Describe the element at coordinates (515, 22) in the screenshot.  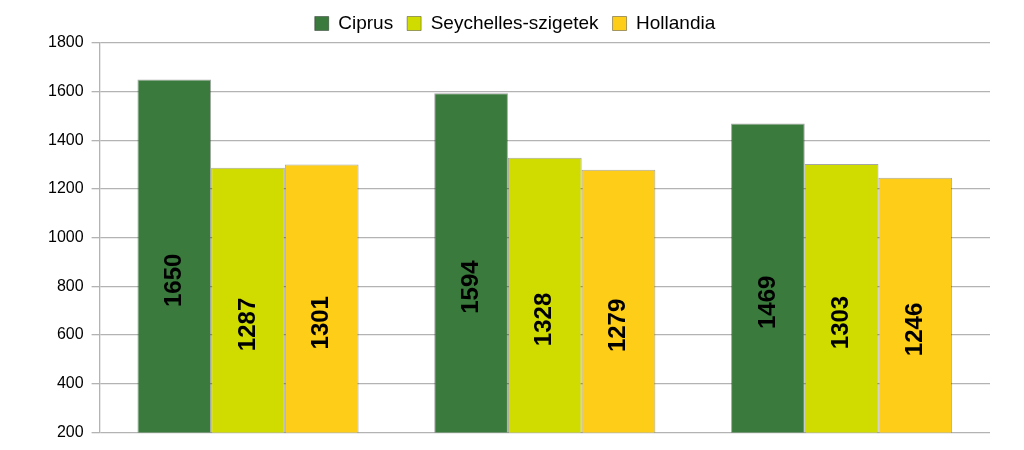
I see `legend-label: Seychelles-szigetek` at that location.